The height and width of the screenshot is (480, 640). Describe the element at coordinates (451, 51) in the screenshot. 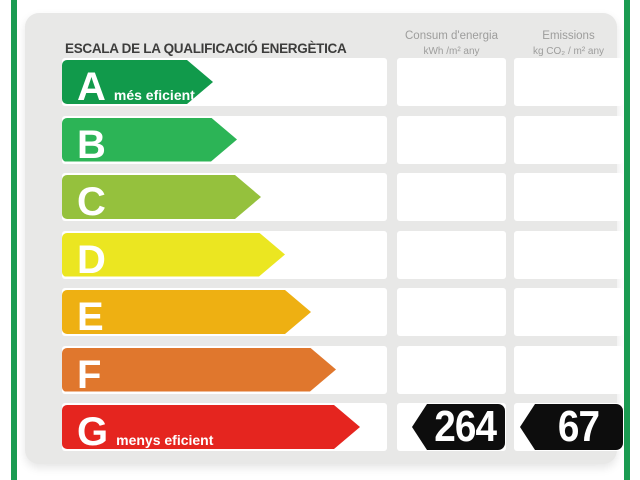

I see `column-header-consum-line2: kWh /m² any` at that location.